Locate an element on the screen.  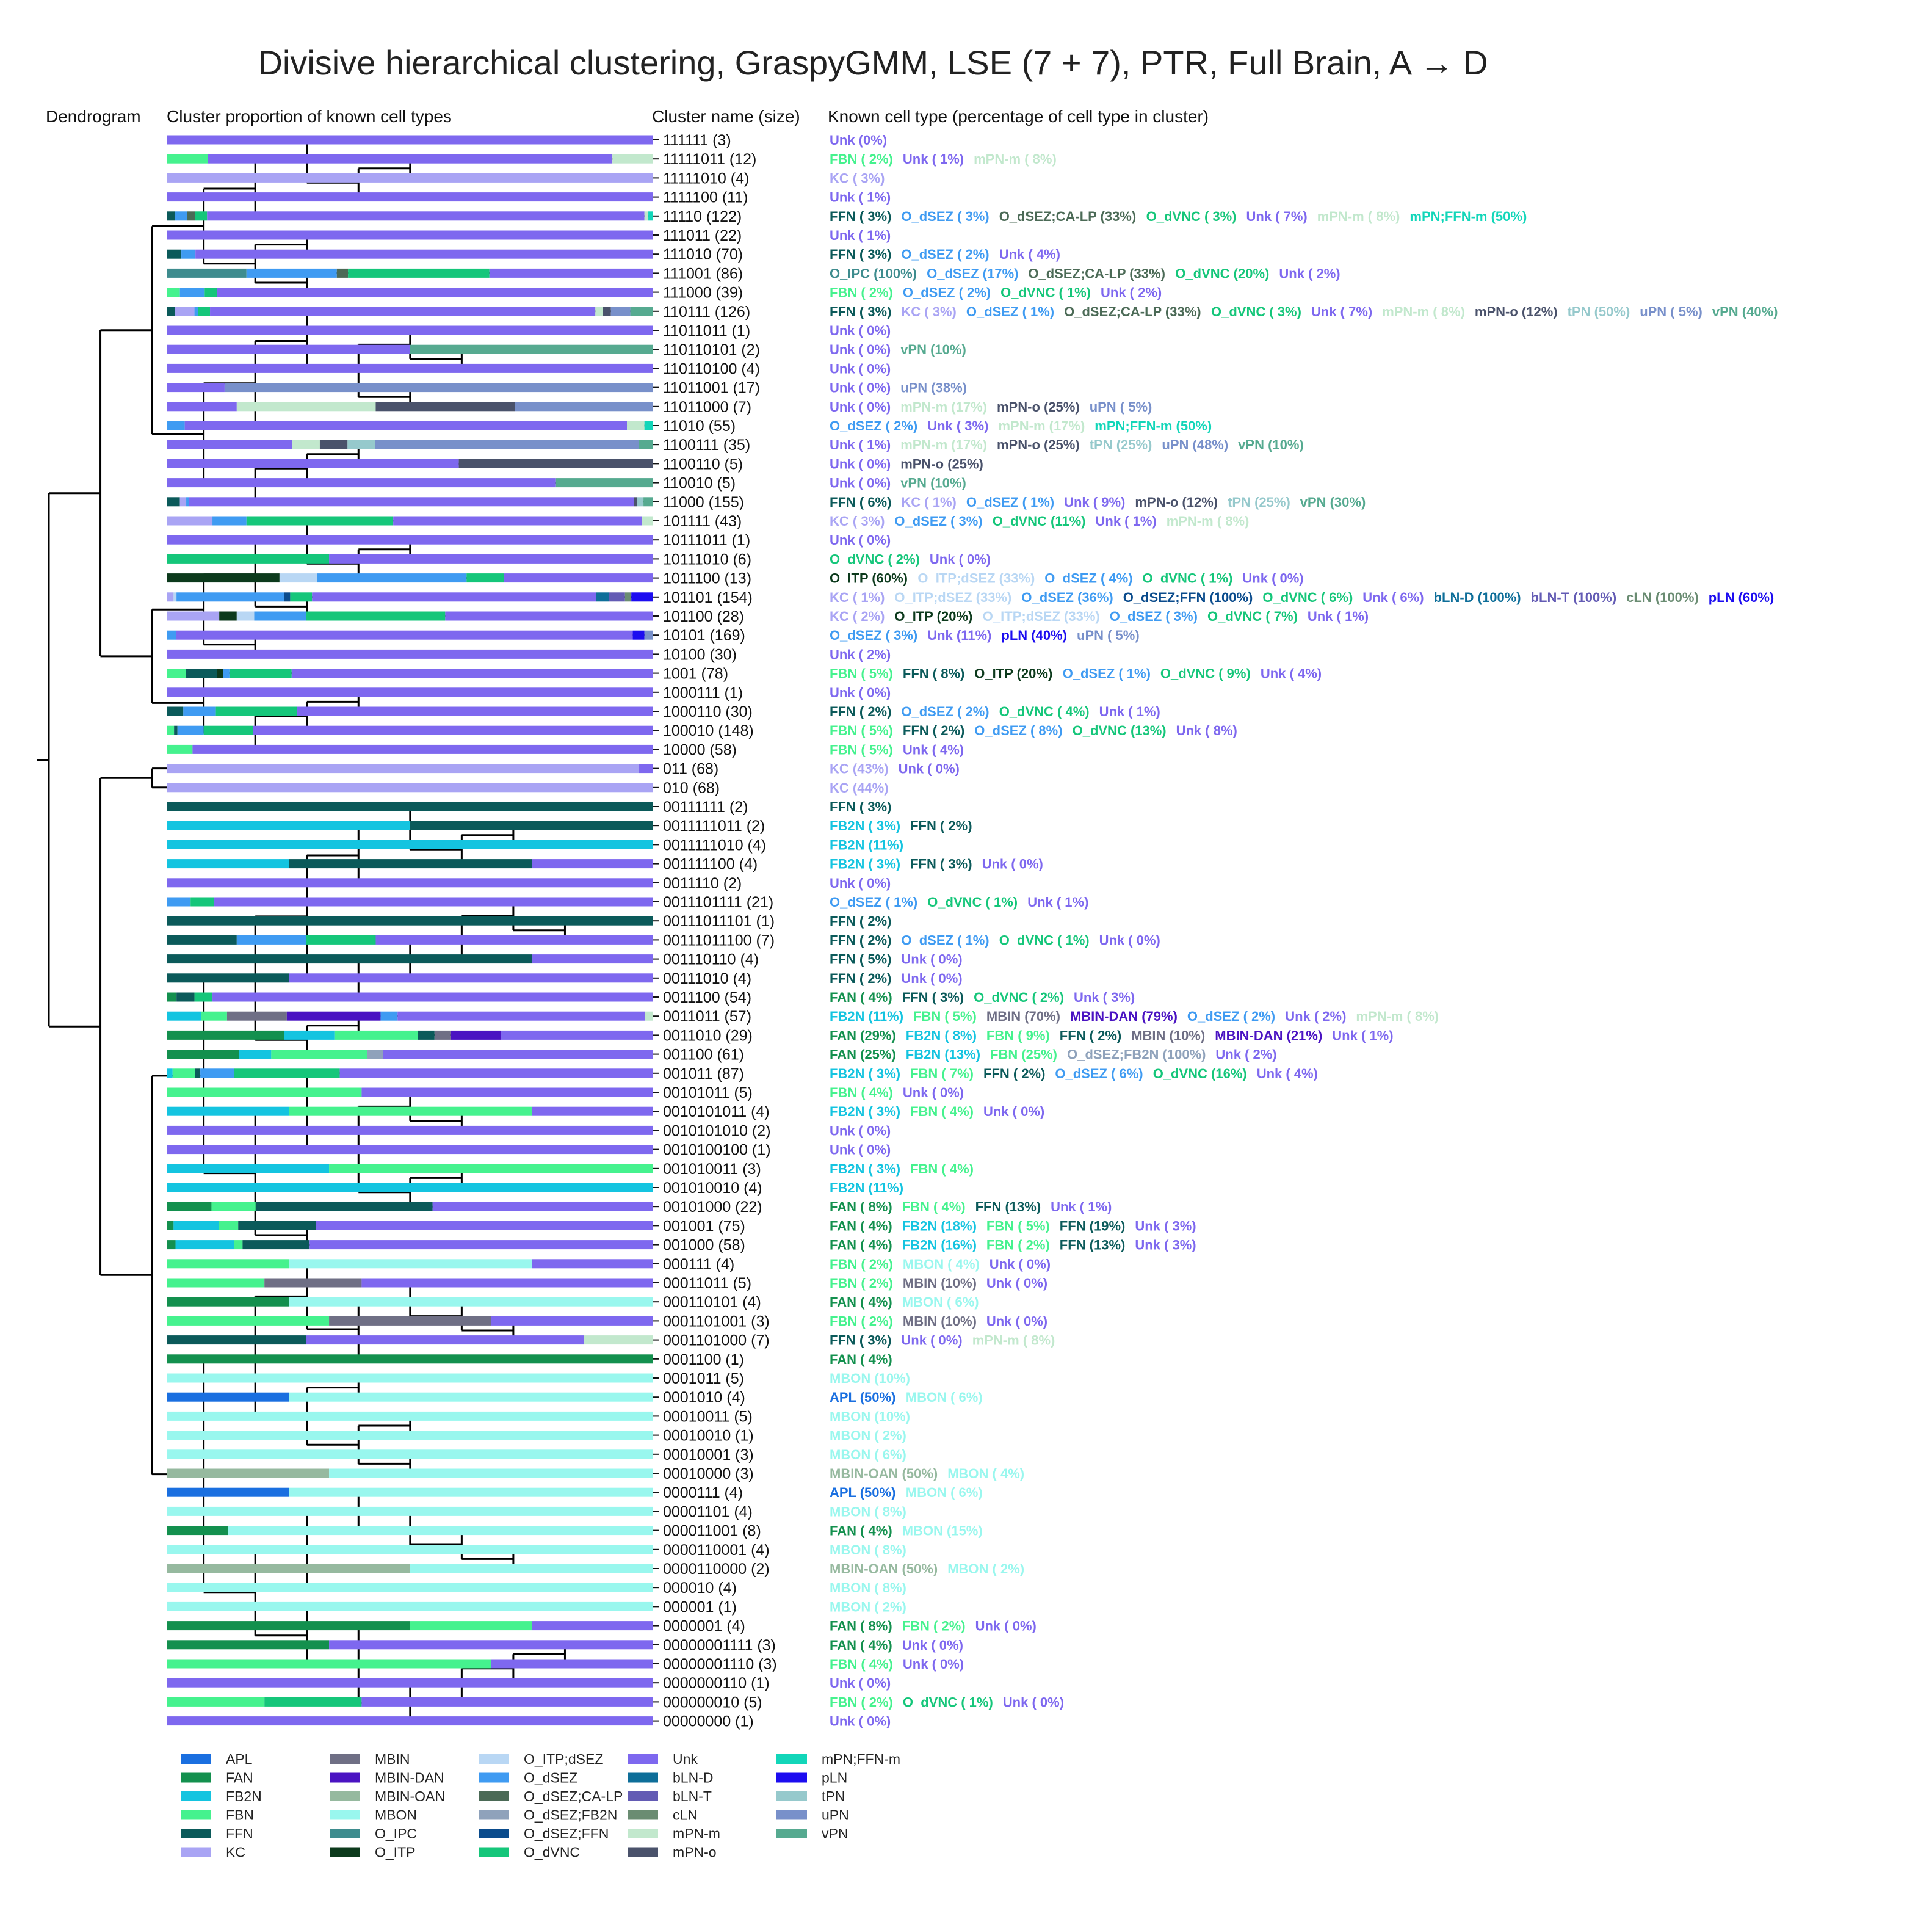
cluster-label: 00010000 (3) is located at coordinates (708, 1473).